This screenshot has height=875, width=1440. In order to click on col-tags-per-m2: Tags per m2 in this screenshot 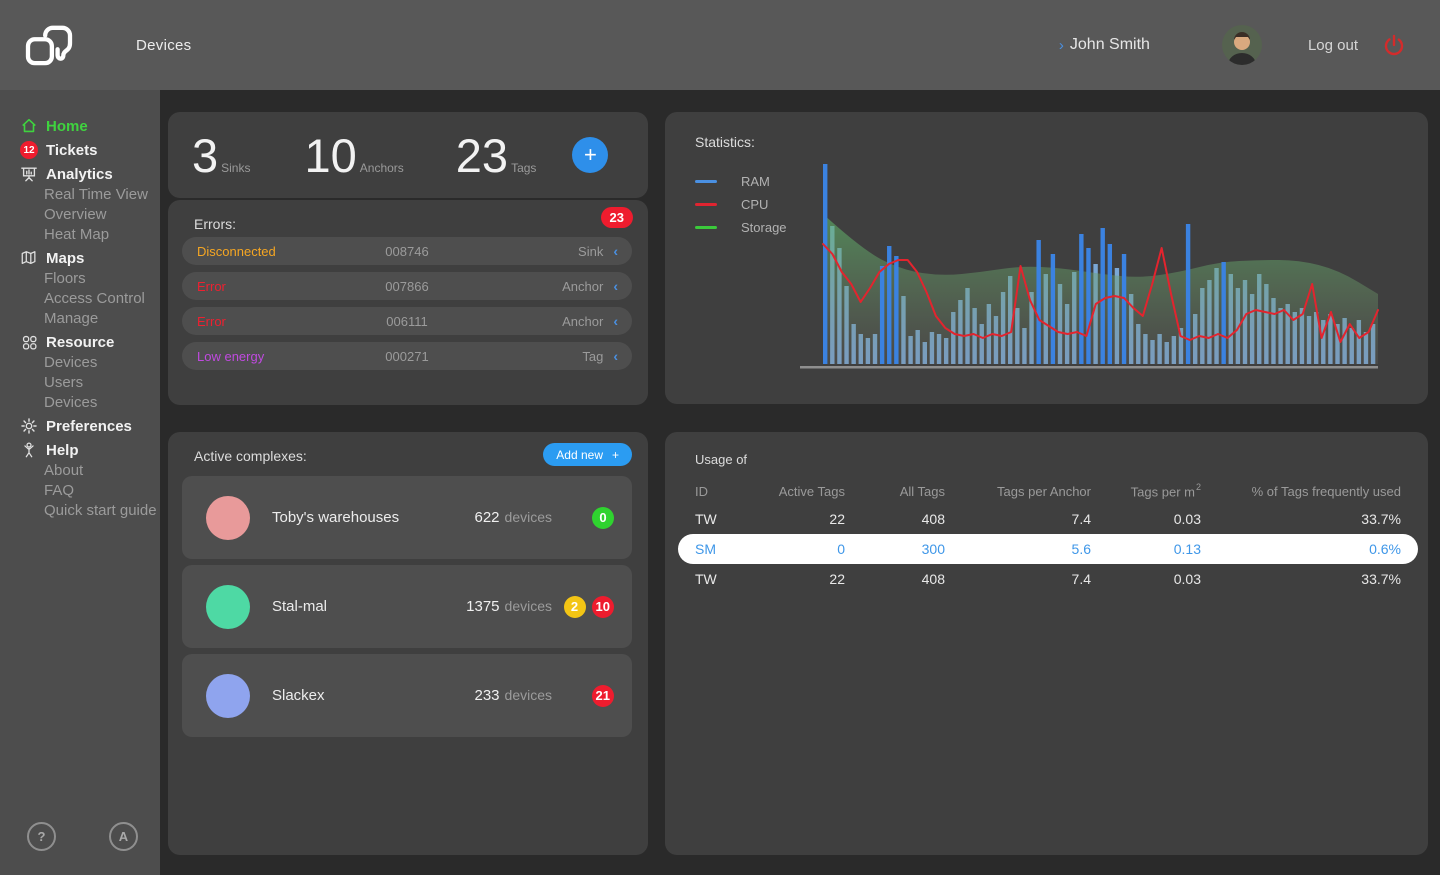, I will do `click(1165, 490)`.